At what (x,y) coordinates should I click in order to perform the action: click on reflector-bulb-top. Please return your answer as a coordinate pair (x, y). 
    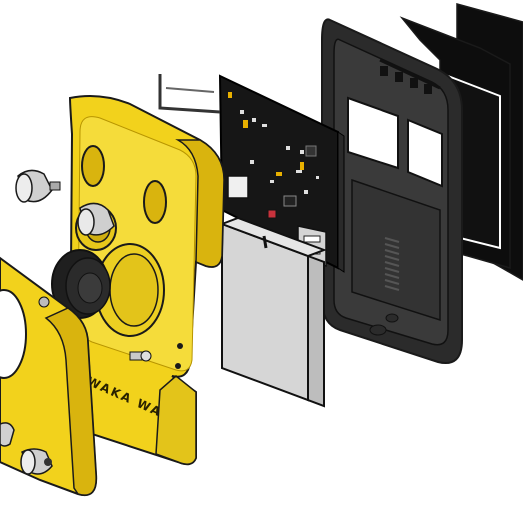
    Looking at the image, I should click on (38, 186).